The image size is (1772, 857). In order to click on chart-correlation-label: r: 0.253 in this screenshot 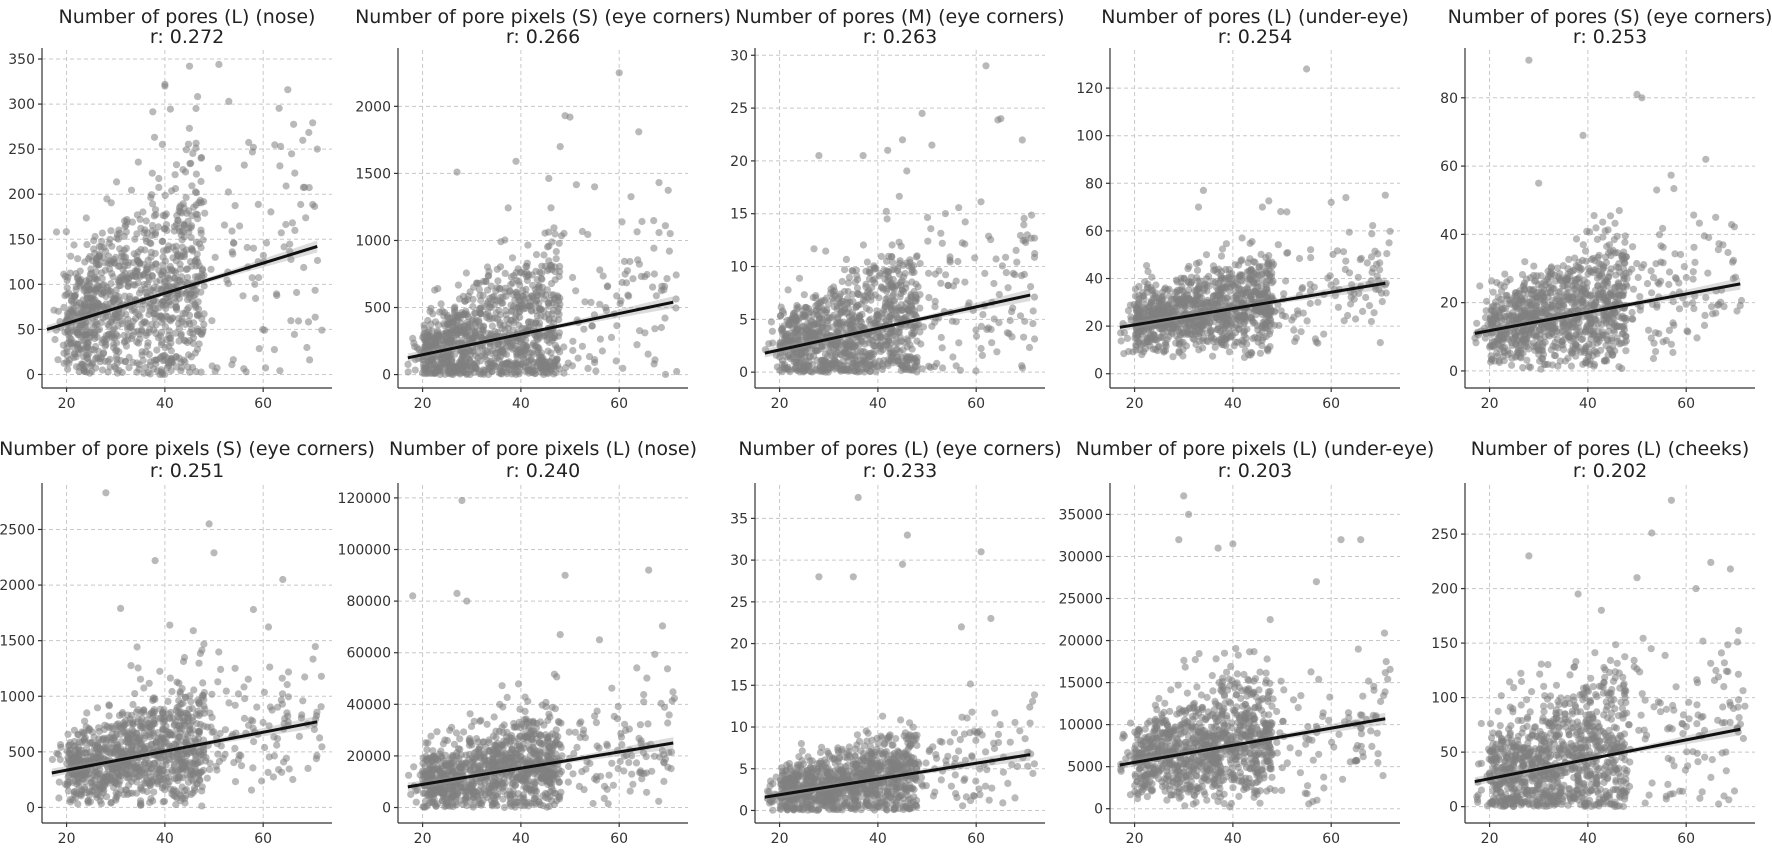, I will do `click(1610, 37)`.